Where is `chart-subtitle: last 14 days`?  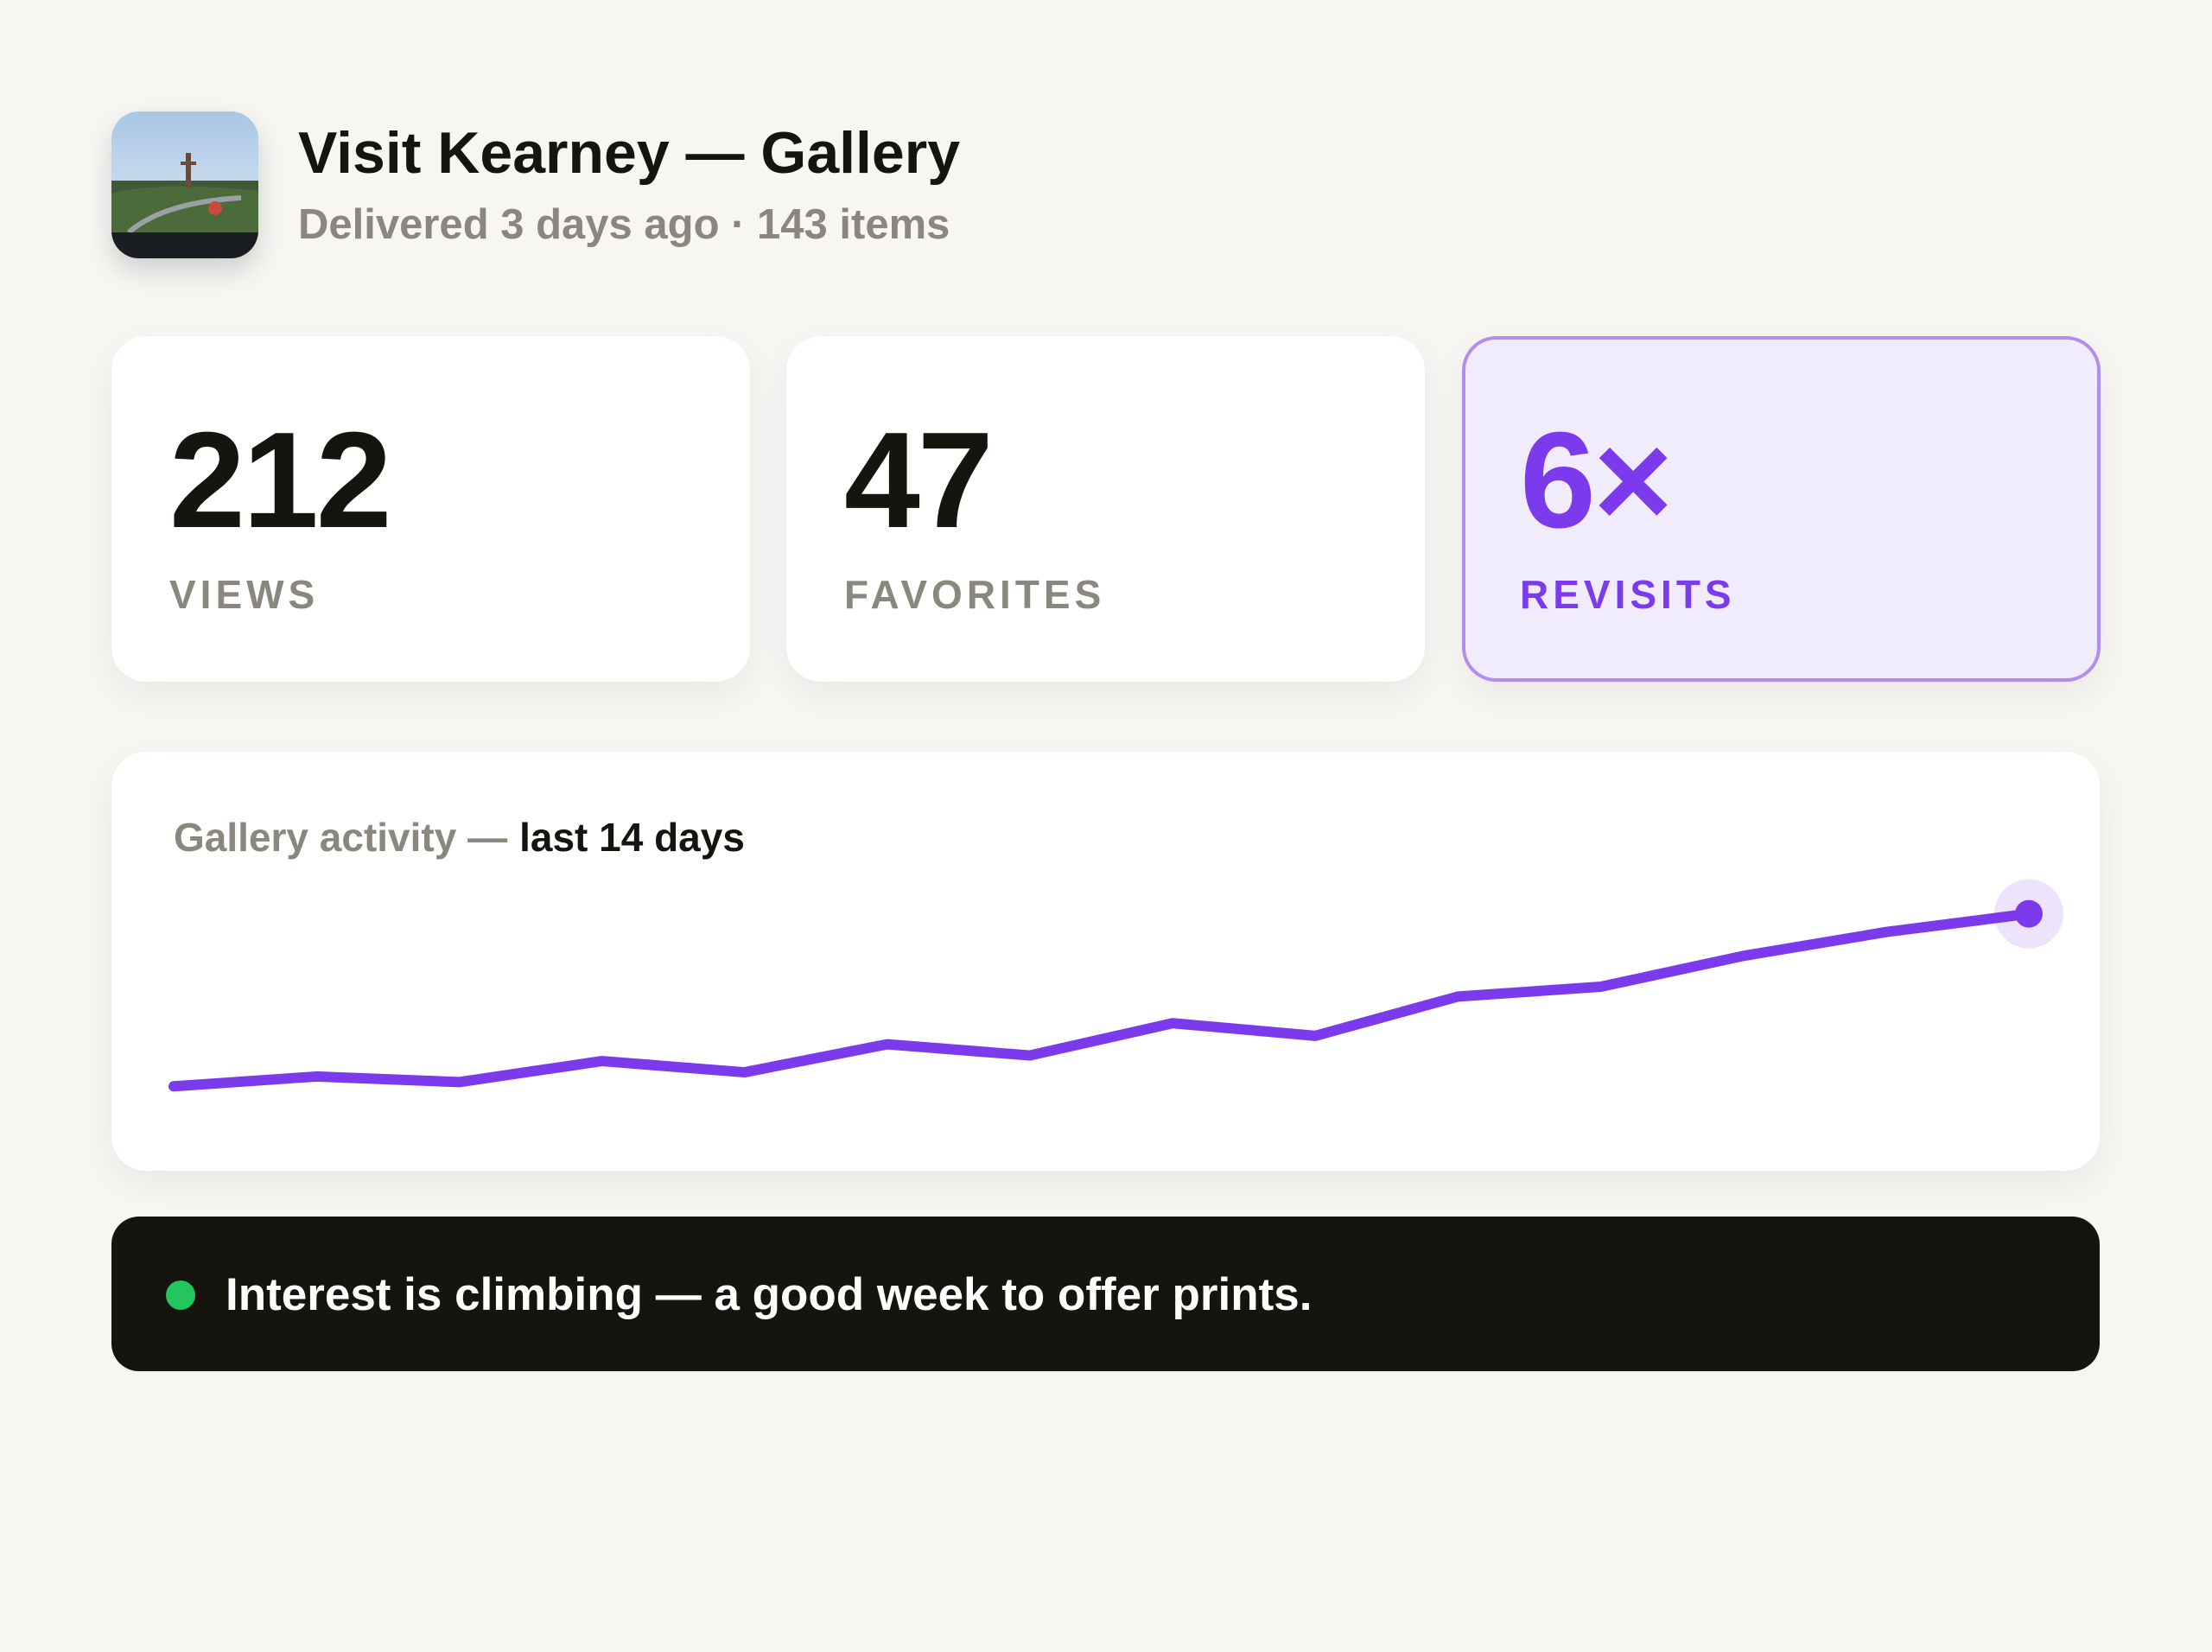 chart-subtitle: last 14 days is located at coordinates (632, 837).